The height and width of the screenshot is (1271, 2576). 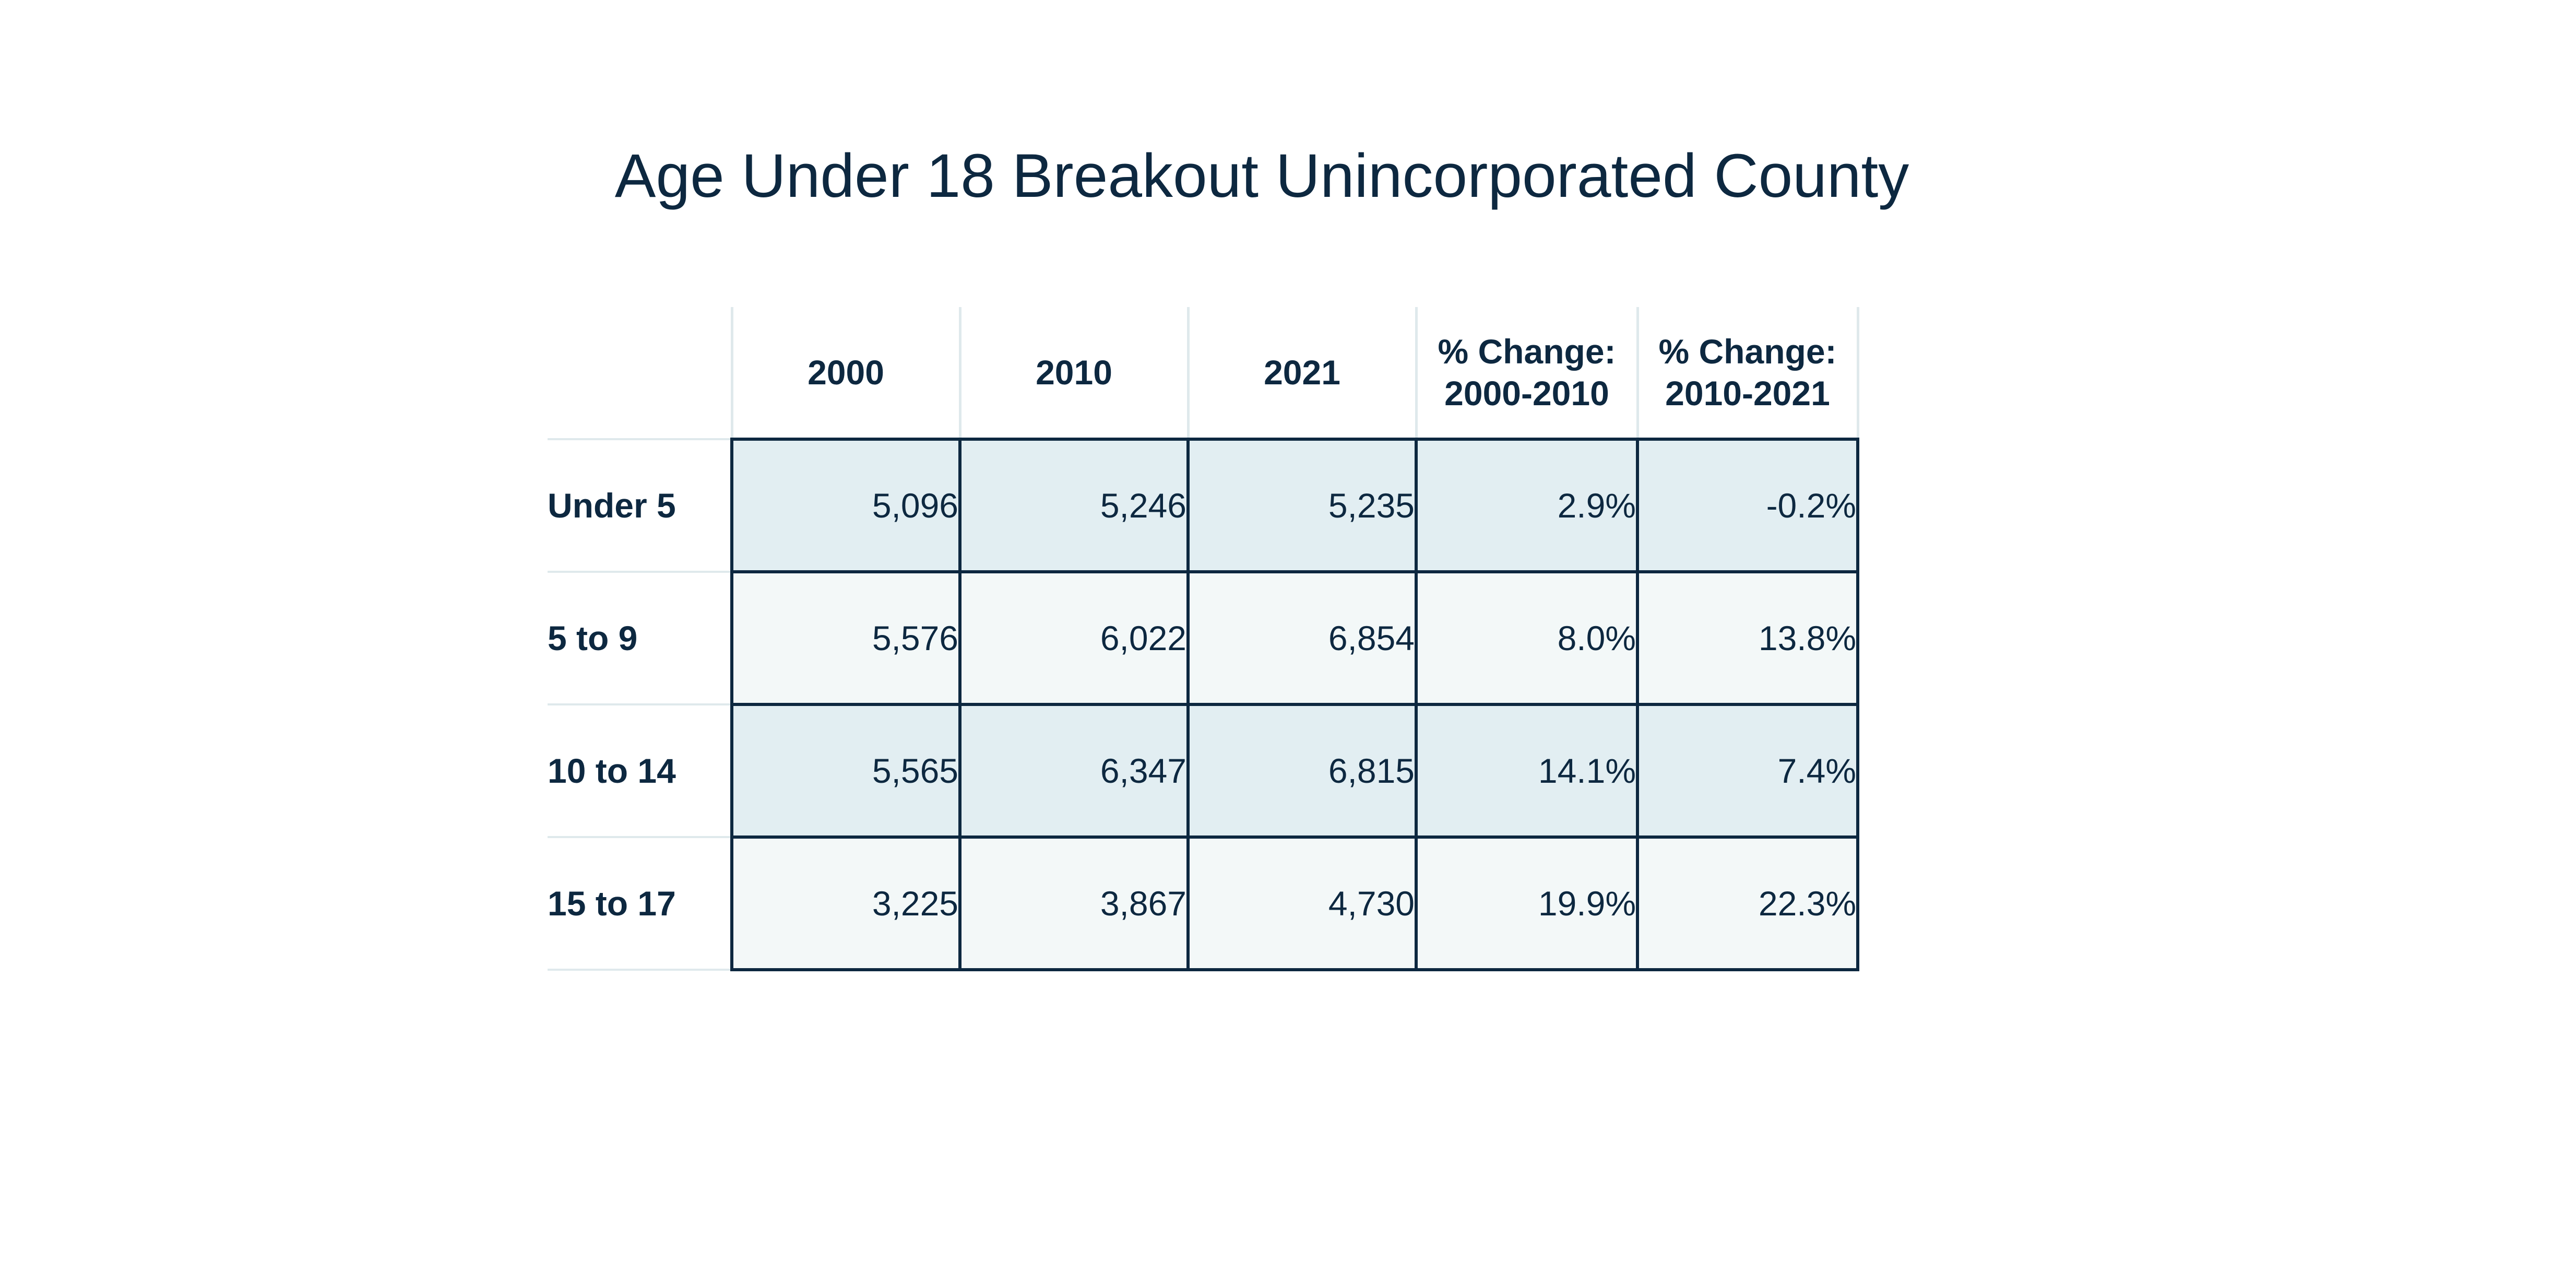 What do you see at coordinates (640, 770) in the screenshot?
I see `row-label-10-to-14: 10 to 14` at bounding box center [640, 770].